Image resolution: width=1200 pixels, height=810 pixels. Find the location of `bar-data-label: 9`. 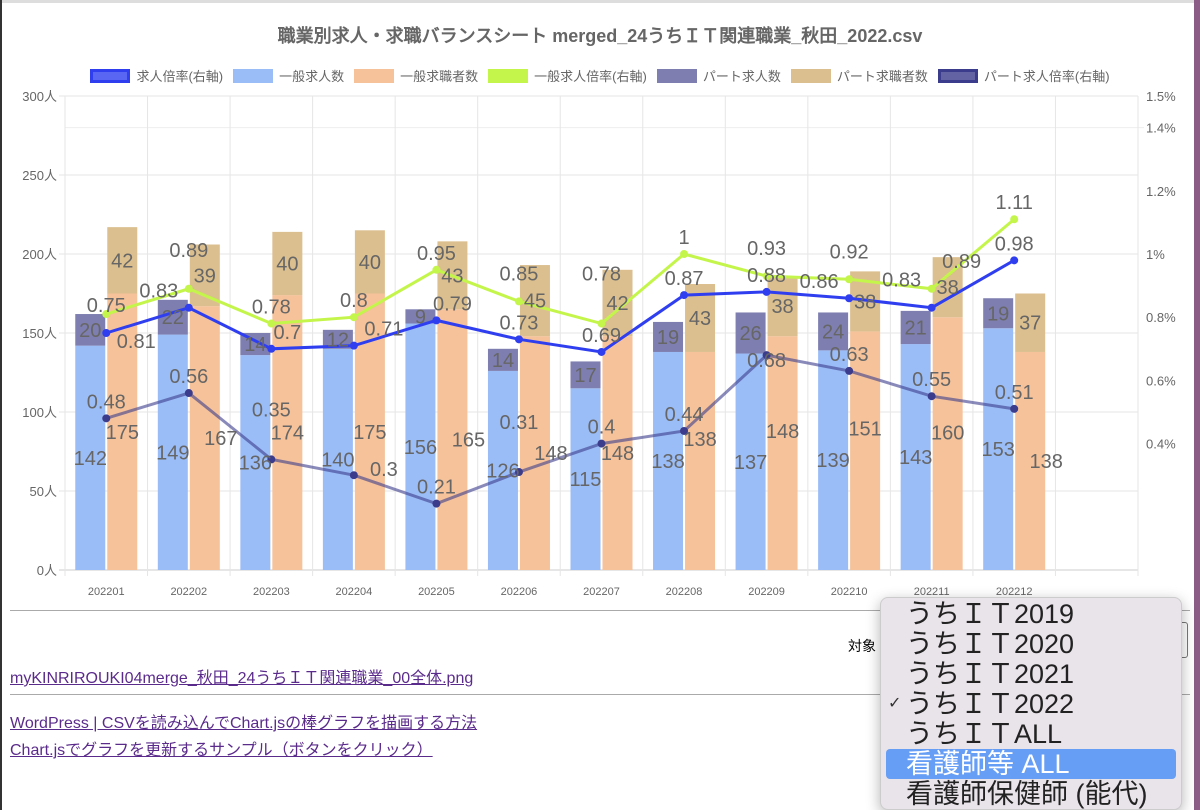

bar-data-label: 9 is located at coordinates (420, 317).